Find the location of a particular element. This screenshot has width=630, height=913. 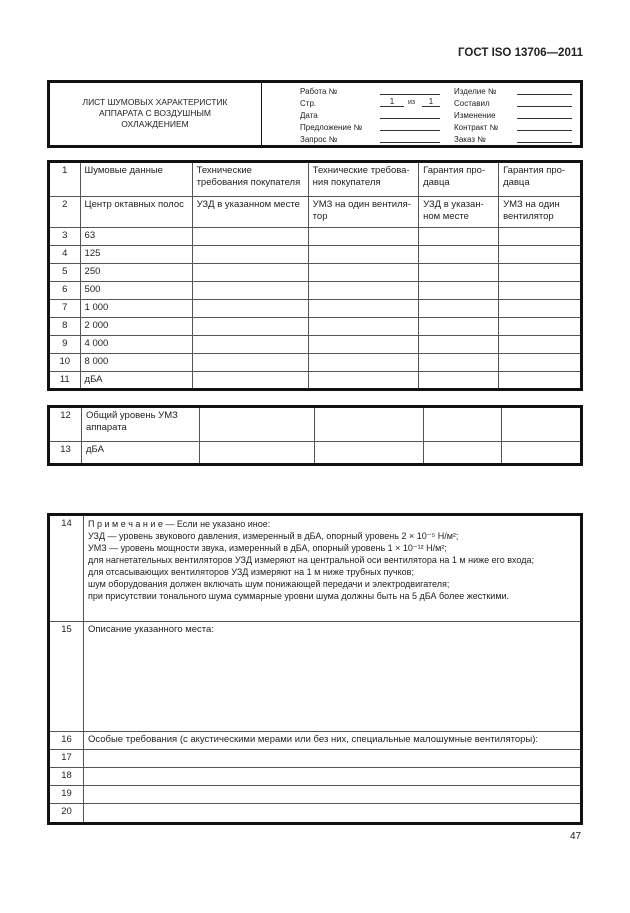

table-row: 12 Общий уровень УМЗ аппарата is located at coordinates (315, 424).